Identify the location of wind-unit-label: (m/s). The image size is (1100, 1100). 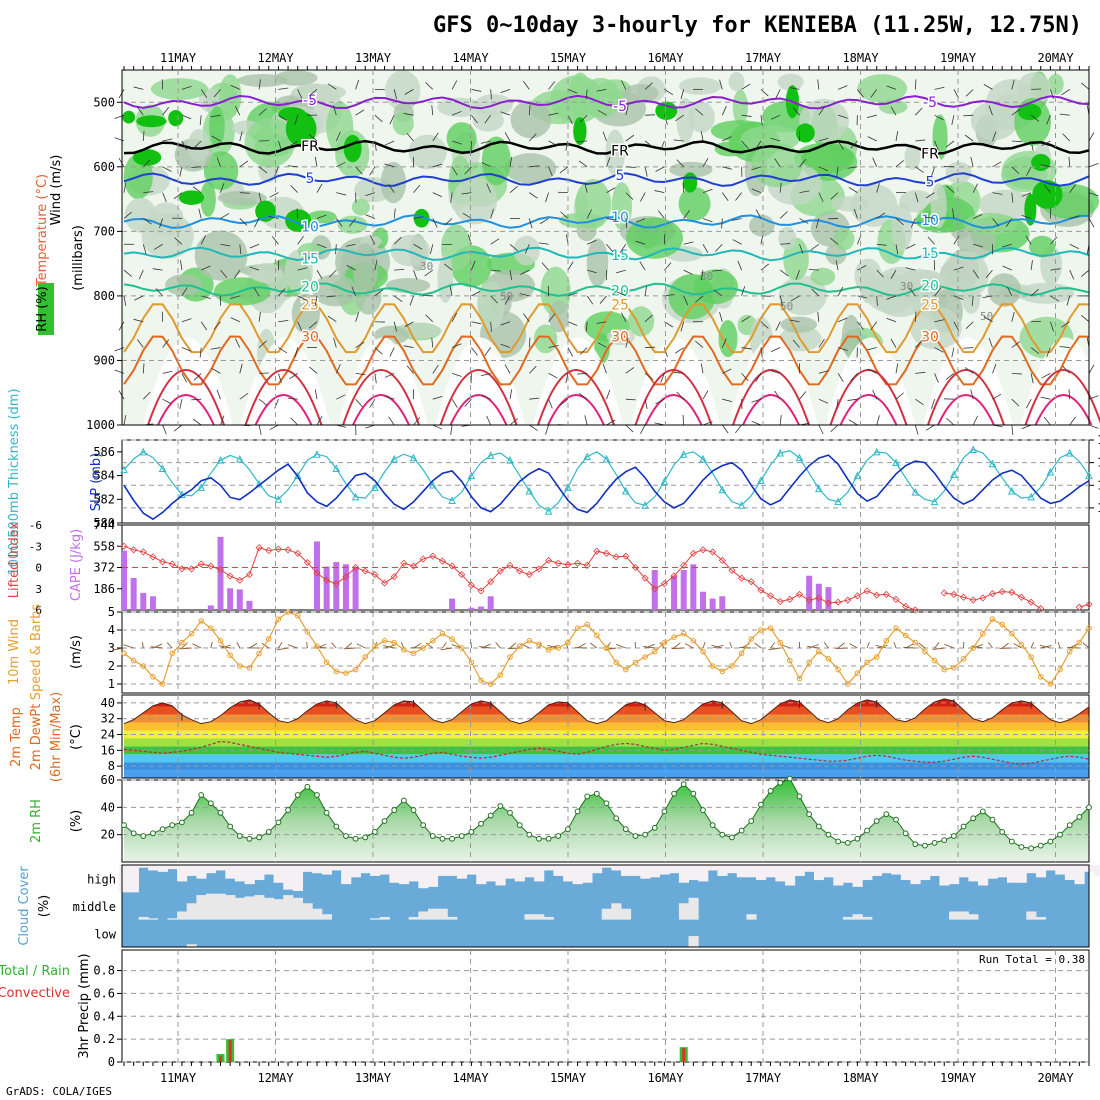
(76, 652).